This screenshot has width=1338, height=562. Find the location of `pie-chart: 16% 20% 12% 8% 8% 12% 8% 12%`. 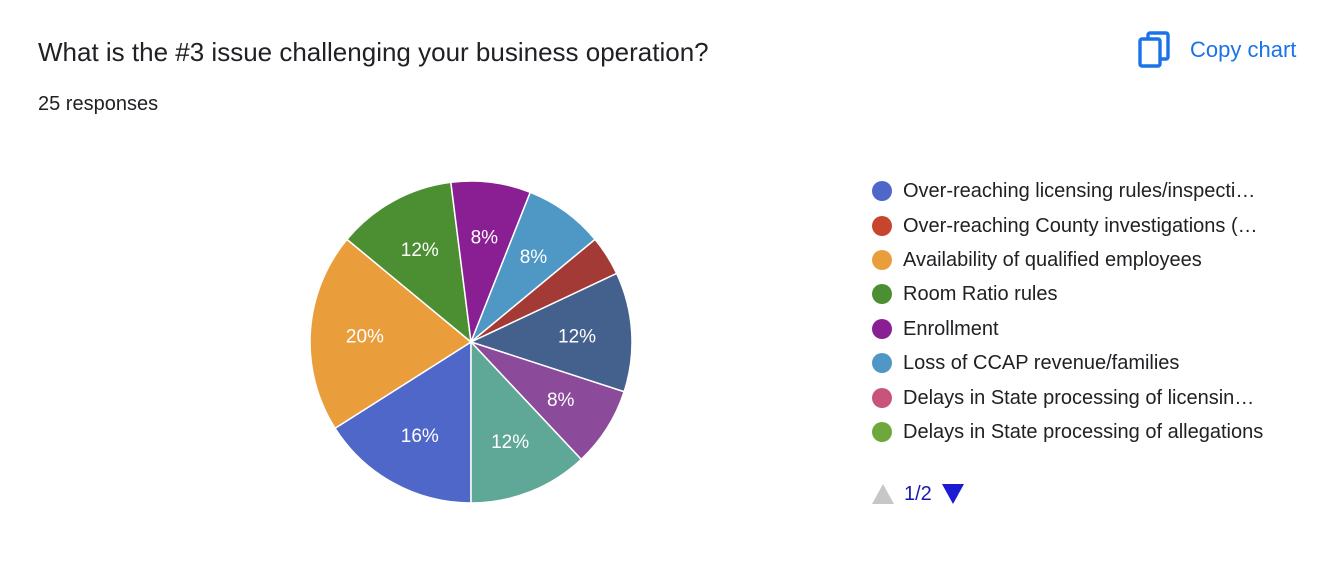

pie-chart: 16% 20% 12% 8% 8% 12% 8% 12% is located at coordinates (471, 342).